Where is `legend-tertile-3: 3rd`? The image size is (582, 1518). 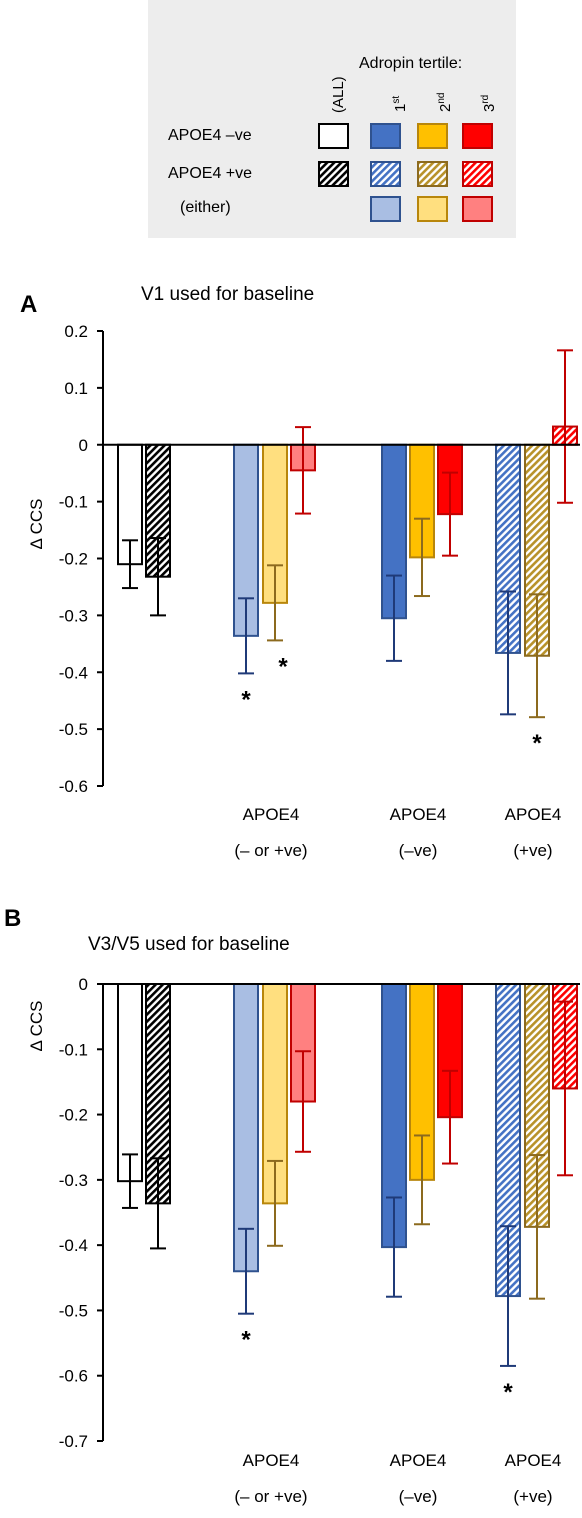
legend-tertile-3: 3rd is located at coordinates (489, 103).